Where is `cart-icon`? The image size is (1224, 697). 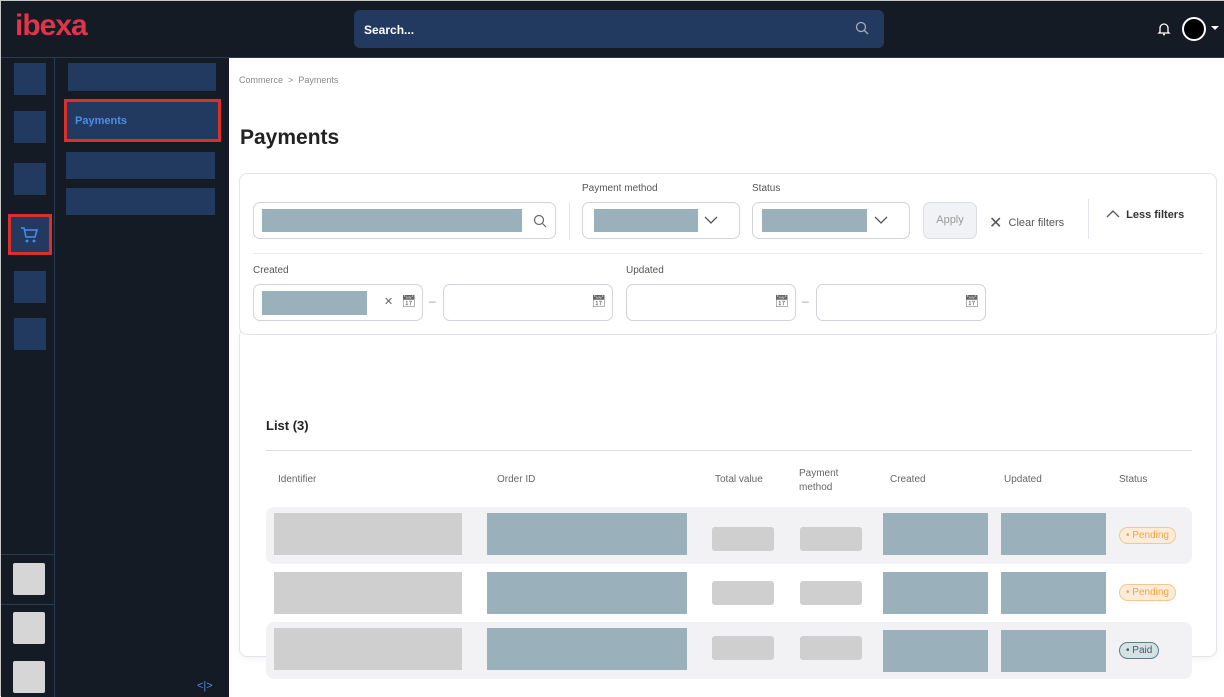
cart-icon is located at coordinates (29, 235).